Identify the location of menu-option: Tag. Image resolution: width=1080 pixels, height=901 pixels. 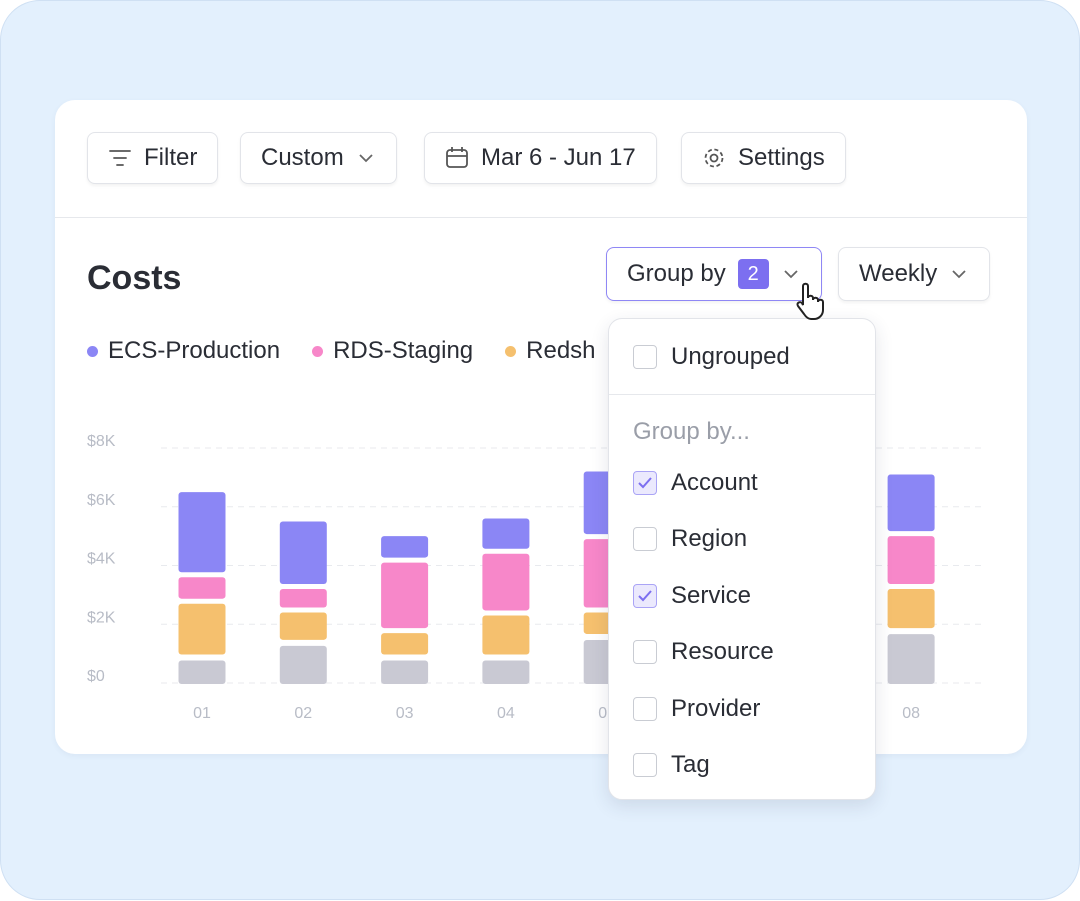
(671, 765).